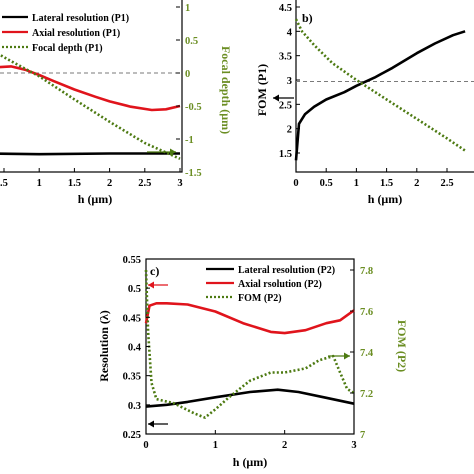  Describe the element at coordinates (132, 377) in the screenshot. I see `panel-c-ytick-label: 0.35` at that location.